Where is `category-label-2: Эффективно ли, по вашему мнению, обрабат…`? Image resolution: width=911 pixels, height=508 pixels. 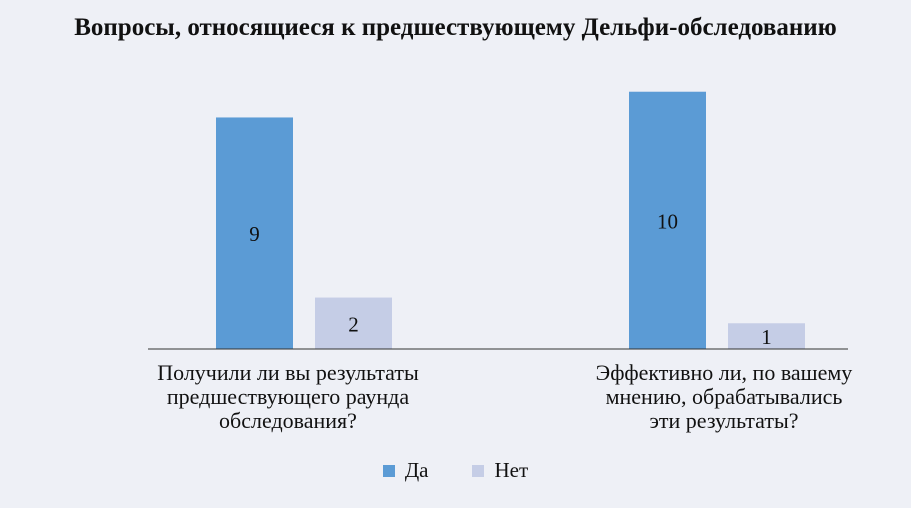 category-label-2: Эффективно ли, по вашему мнению, обрабат… is located at coordinates (724, 397).